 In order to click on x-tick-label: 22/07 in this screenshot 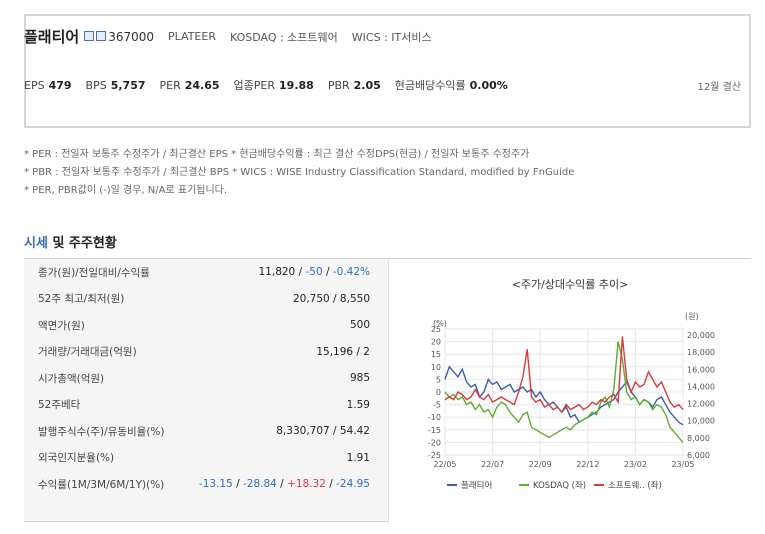, I will do `click(492, 464)`.